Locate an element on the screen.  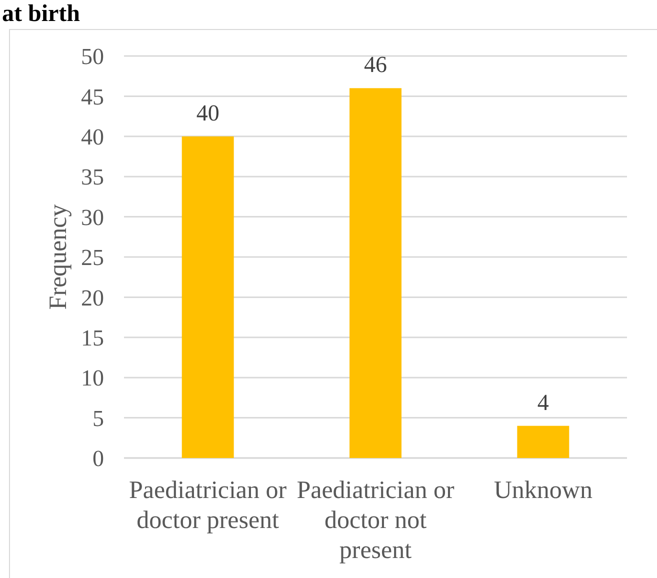
y-tick-label: 40 is located at coordinates (92, 137).